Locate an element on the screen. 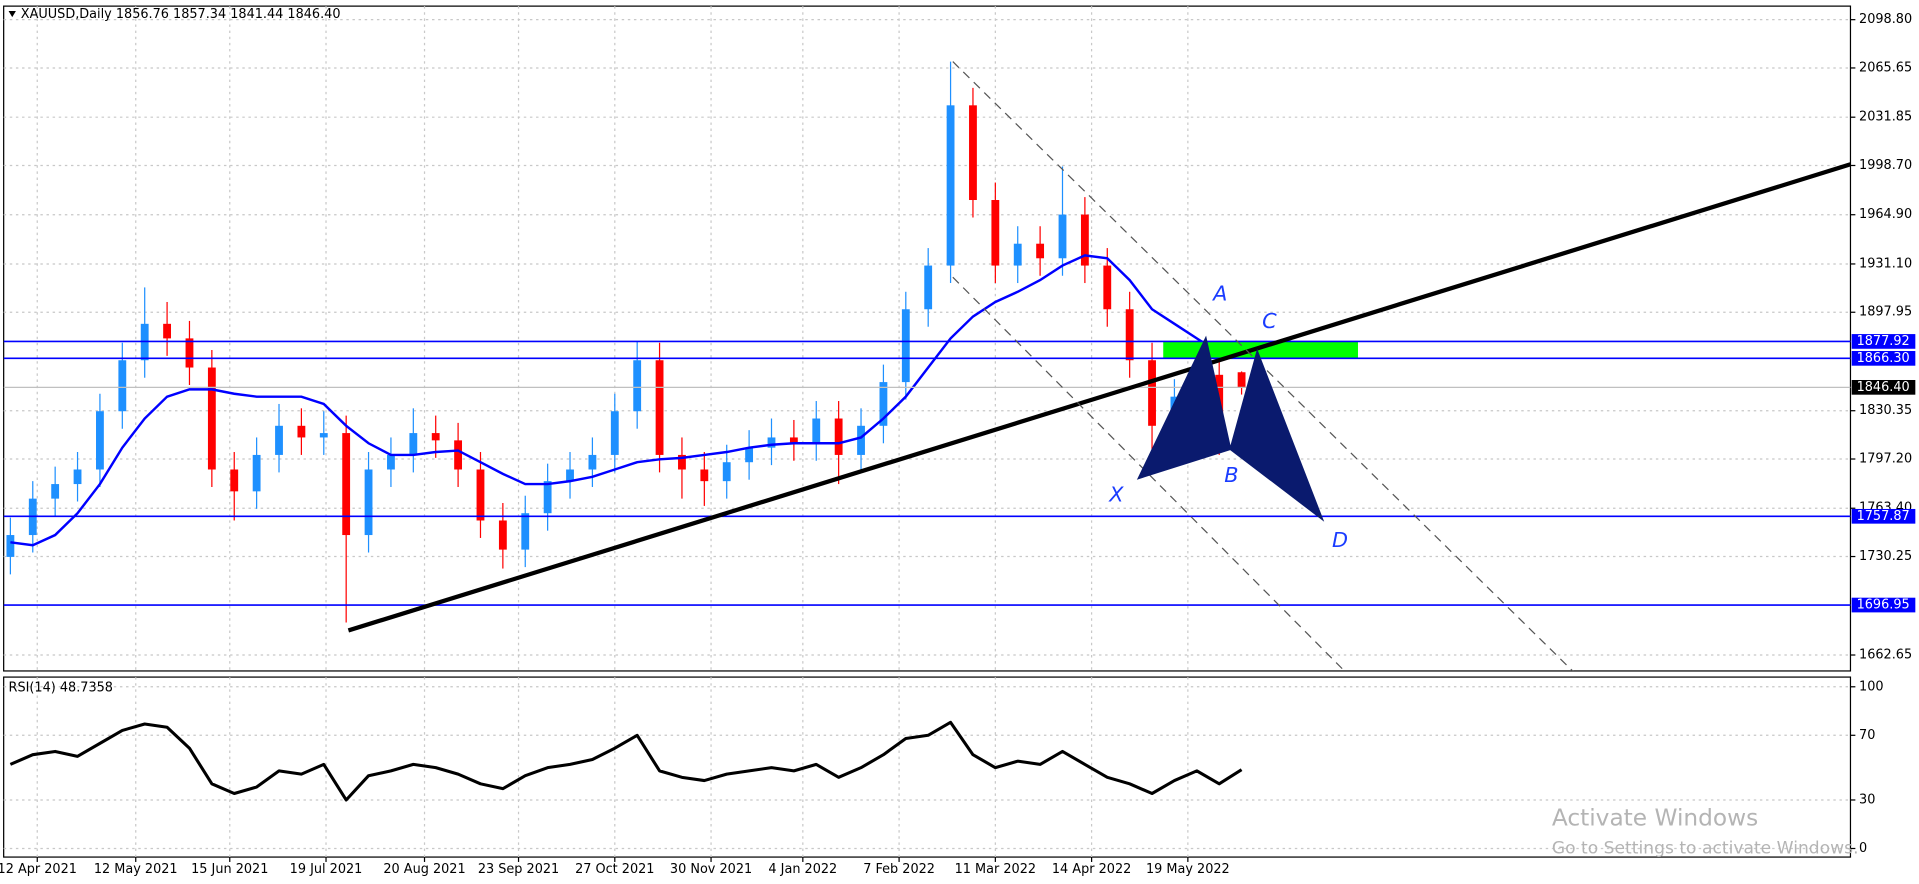 This screenshot has width=1919, height=884. level-label: 1757.87 is located at coordinates (1883, 516).